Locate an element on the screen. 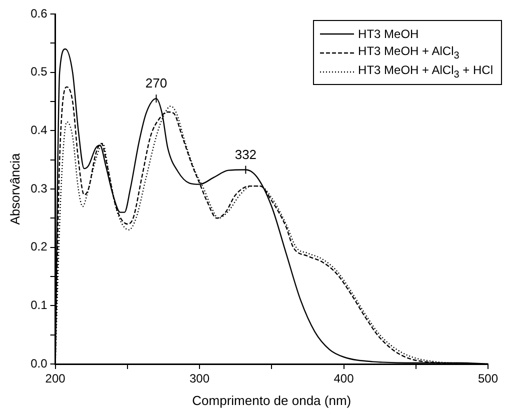  x-tick-label: 500 is located at coordinates (488, 379).